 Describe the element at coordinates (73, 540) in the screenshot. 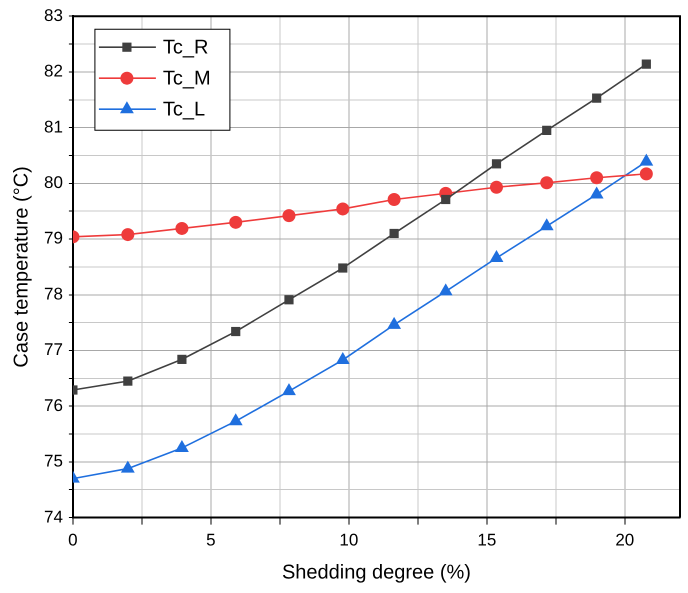

I see `x-tick-label: 0` at that location.